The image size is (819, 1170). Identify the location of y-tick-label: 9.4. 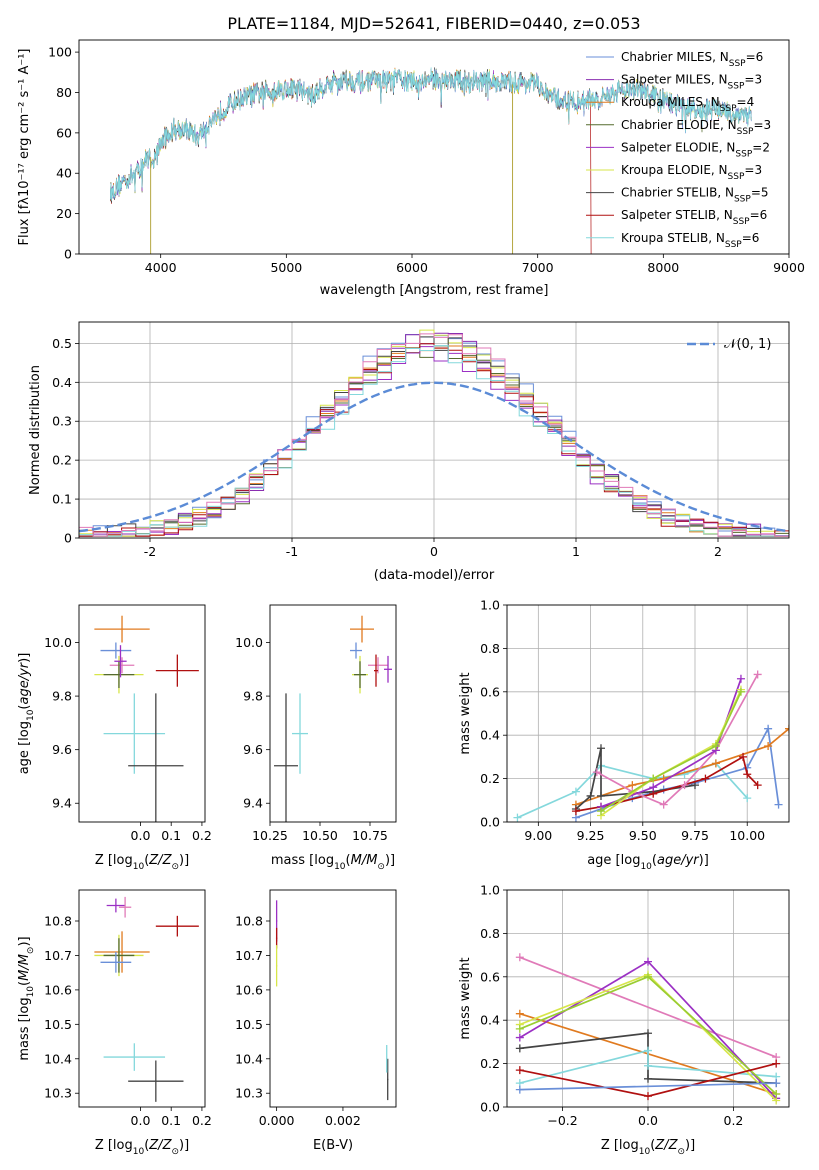
(62, 803).